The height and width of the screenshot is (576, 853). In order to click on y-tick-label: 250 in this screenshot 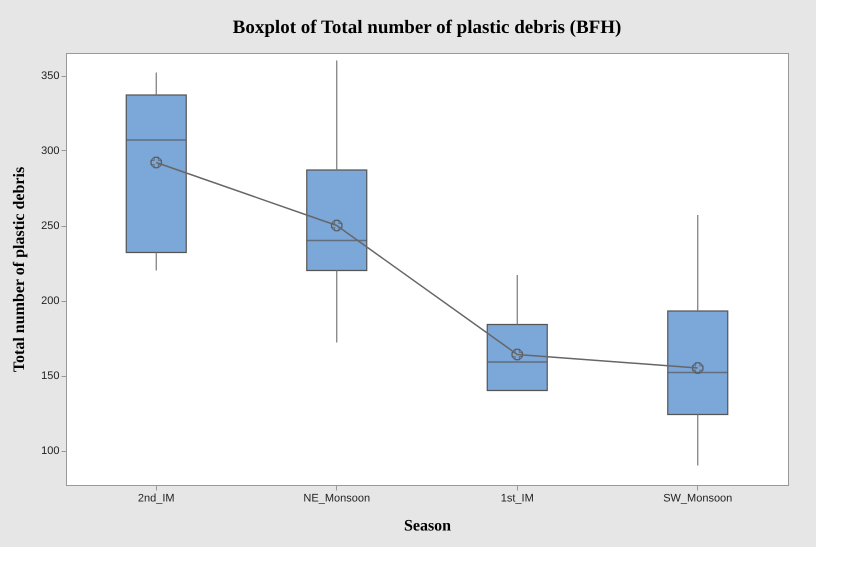, I will do `click(50, 226)`.